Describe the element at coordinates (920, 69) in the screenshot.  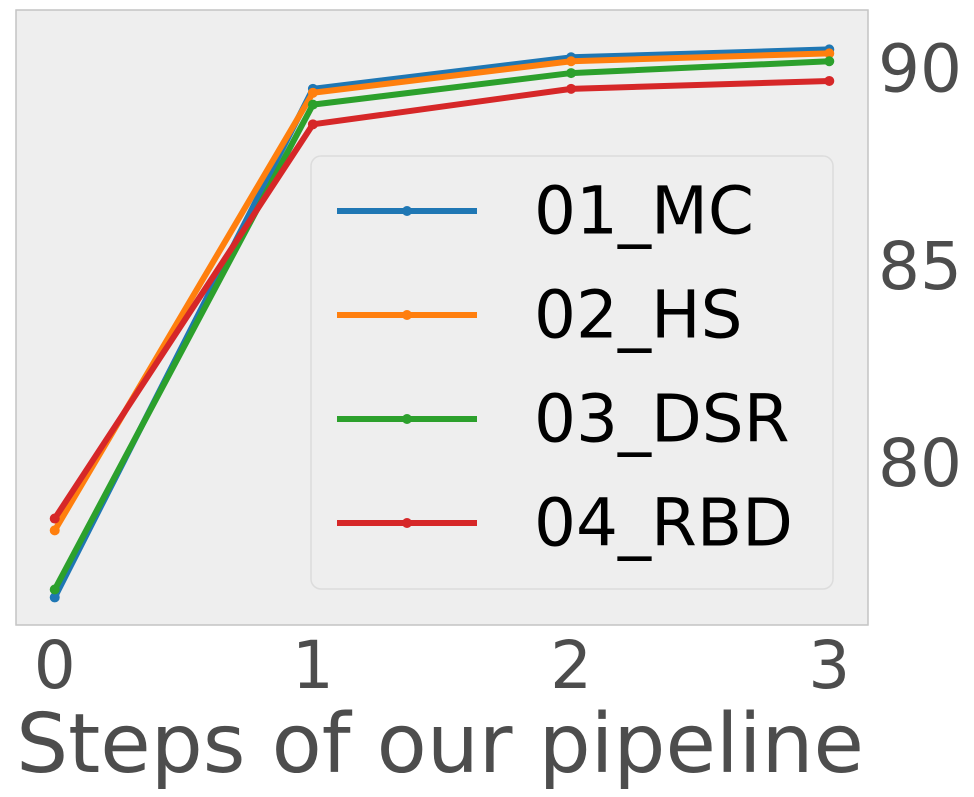
I see `y-tick-label: 90` at that location.